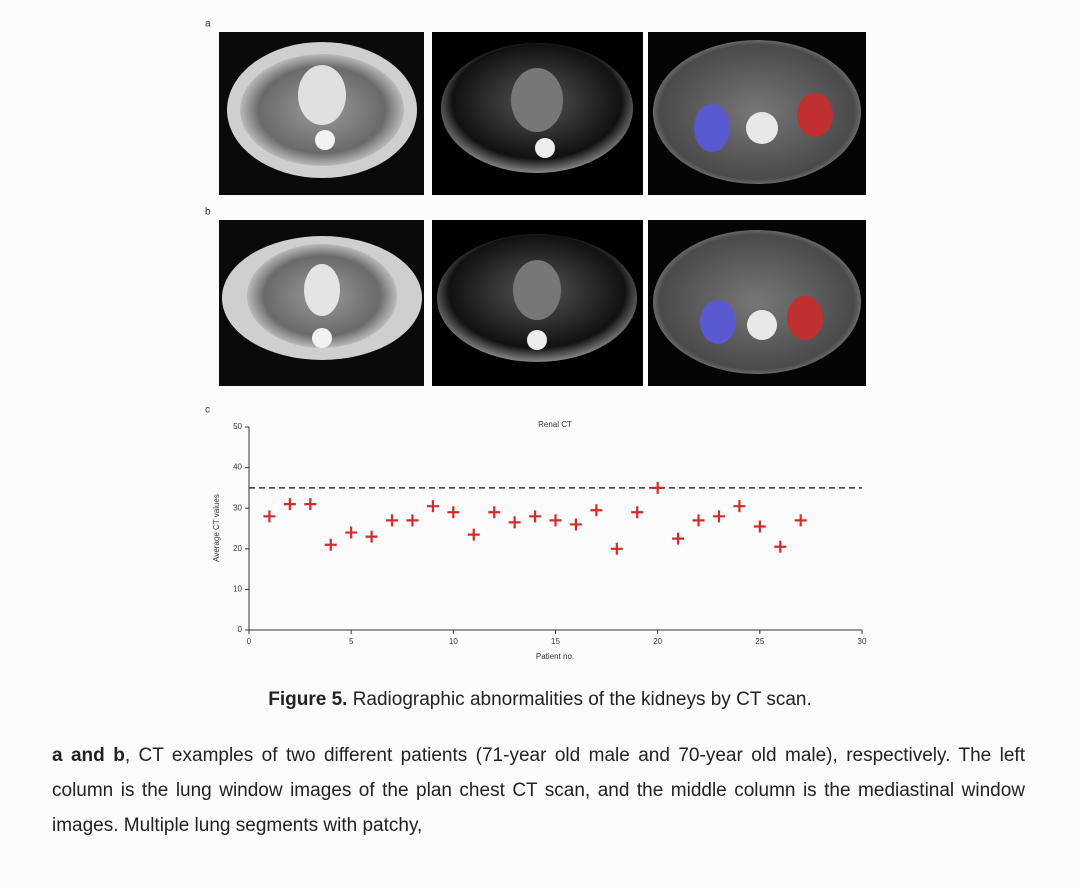 The image size is (1080, 888). Describe the element at coordinates (208, 24) in the screenshot. I see `panel-label: a` at that location.